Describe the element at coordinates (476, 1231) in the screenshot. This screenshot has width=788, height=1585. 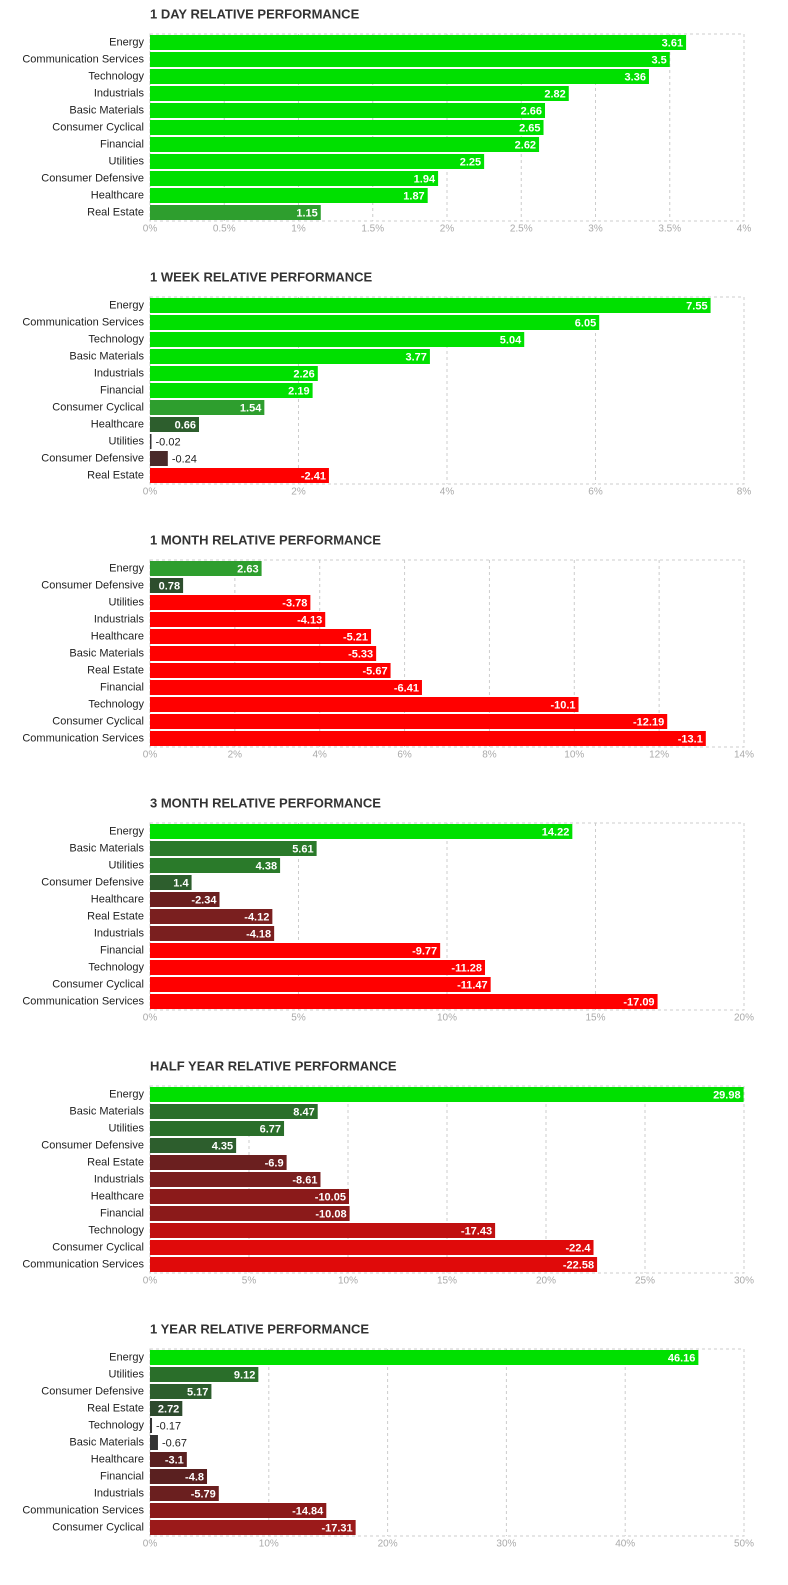
I see `value-label: -17.43` at that location.